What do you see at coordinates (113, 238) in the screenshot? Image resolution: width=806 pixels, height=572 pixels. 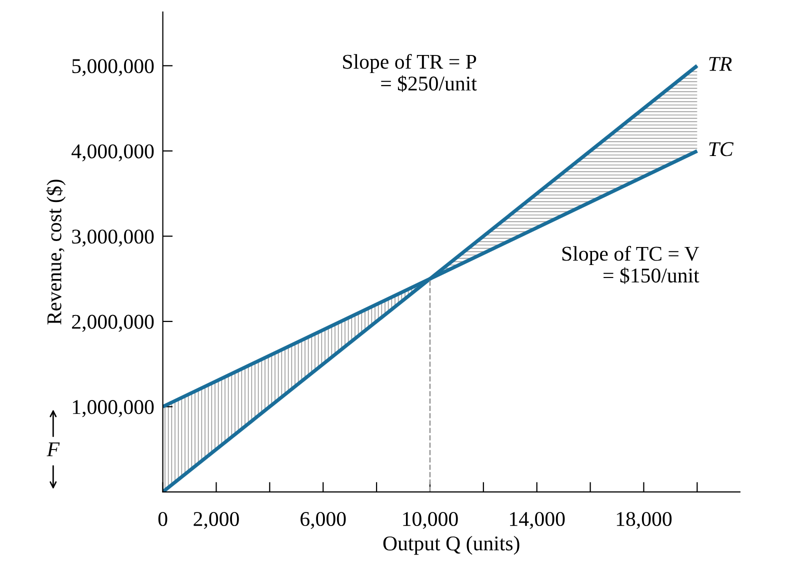 I see `y-tick-label: 3,000,000` at bounding box center [113, 238].